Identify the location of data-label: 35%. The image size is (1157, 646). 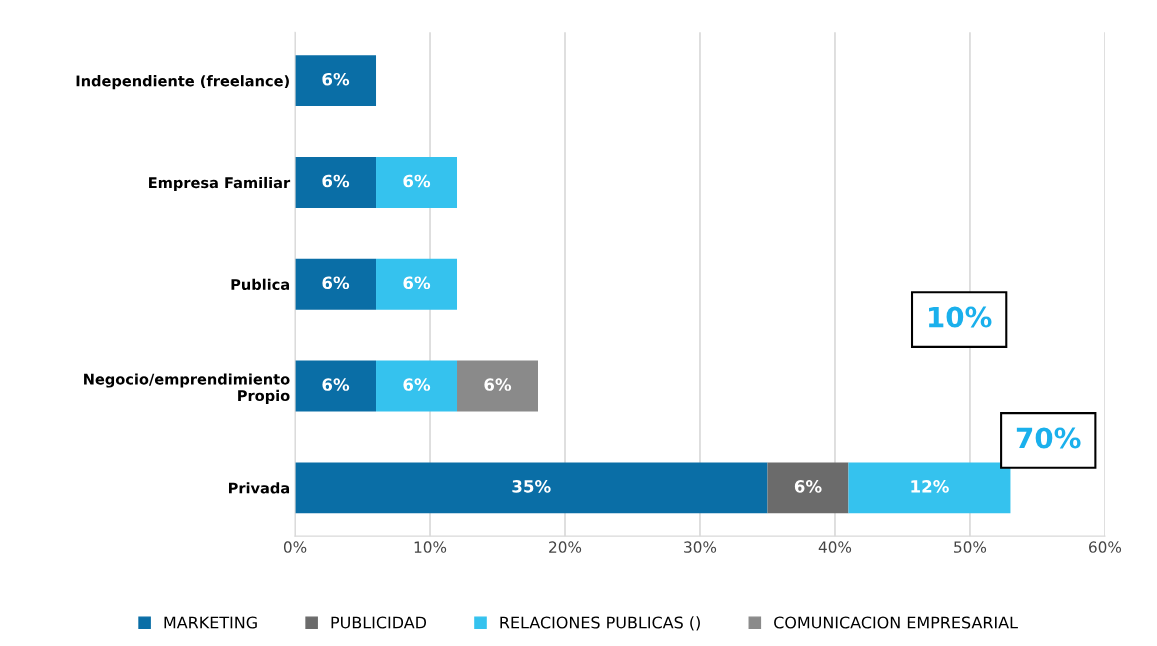
(531, 486).